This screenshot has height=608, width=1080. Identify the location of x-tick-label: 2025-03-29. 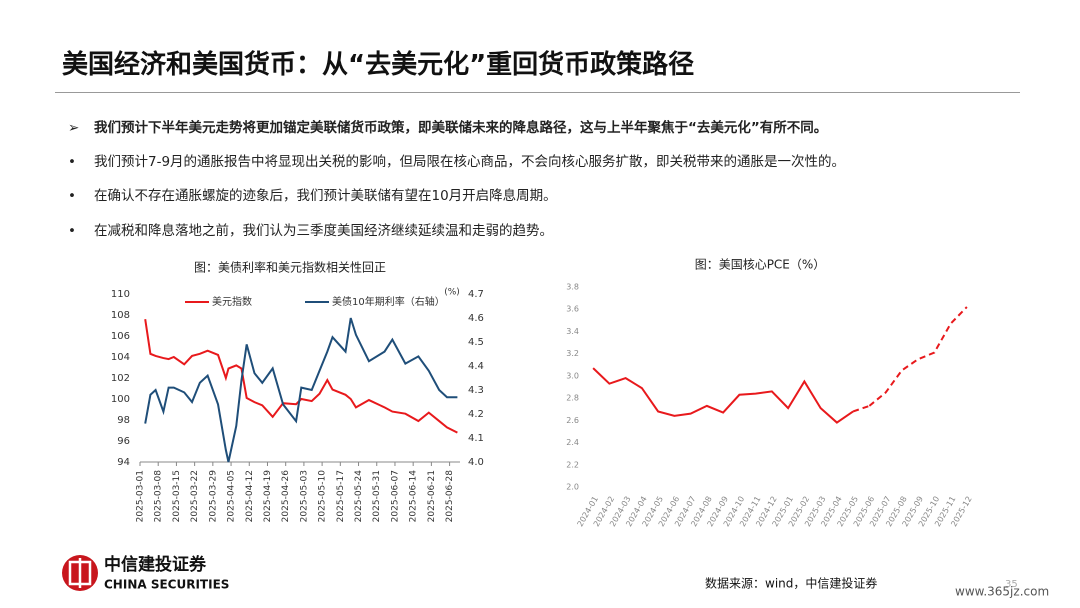
(213, 496).